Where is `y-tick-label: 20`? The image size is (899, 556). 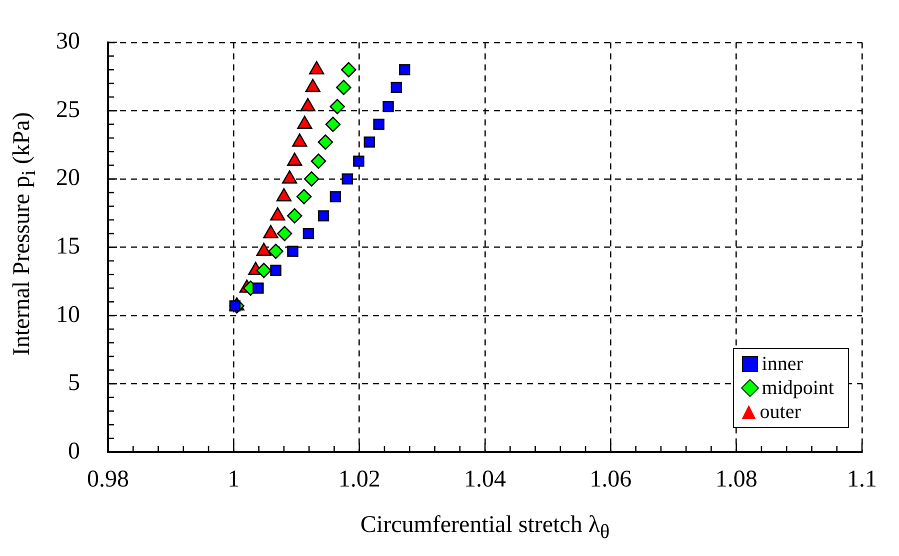
y-tick-label: 20 is located at coordinates (68, 178).